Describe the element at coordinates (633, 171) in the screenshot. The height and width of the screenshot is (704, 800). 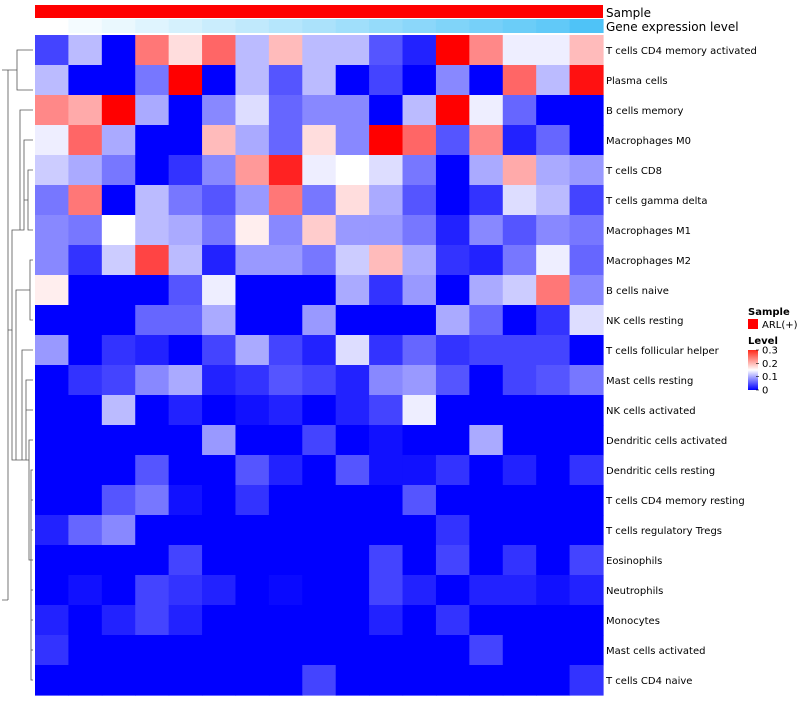
I see `row-label: T cells CD8` at that location.